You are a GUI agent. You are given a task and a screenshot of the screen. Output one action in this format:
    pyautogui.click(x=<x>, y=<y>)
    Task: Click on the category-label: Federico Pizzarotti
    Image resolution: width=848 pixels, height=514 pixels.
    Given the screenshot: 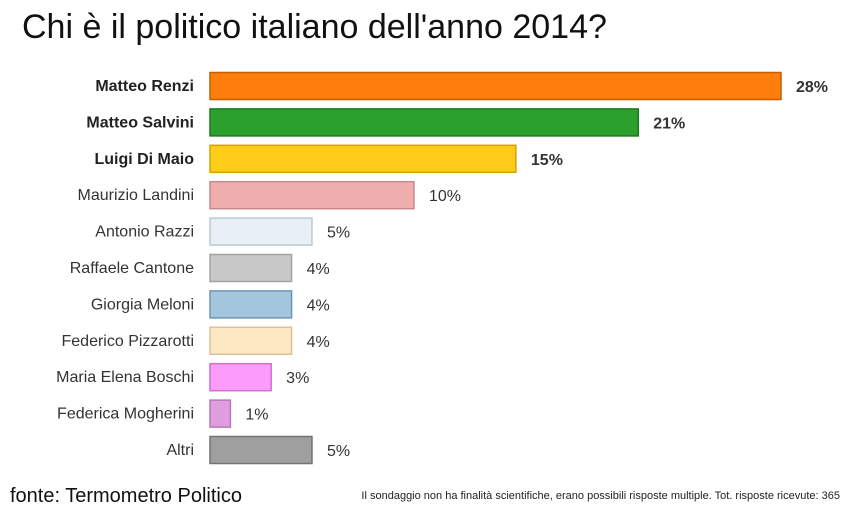 What is the action you would take?
    pyautogui.click(x=128, y=341)
    